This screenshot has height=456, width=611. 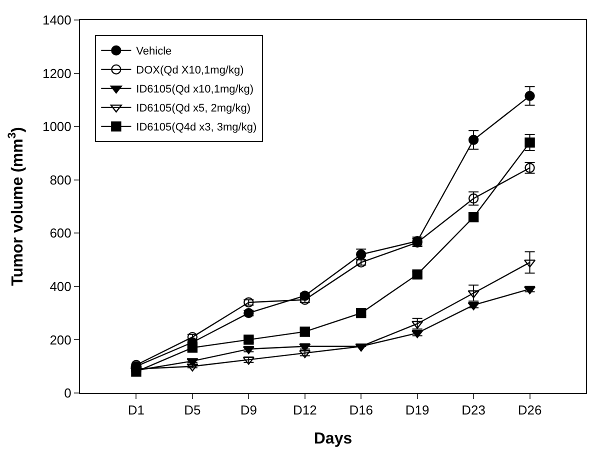 I want to click on legend-label: ID6105(Q4d x3, 3mg/kg), so click(x=196, y=128).